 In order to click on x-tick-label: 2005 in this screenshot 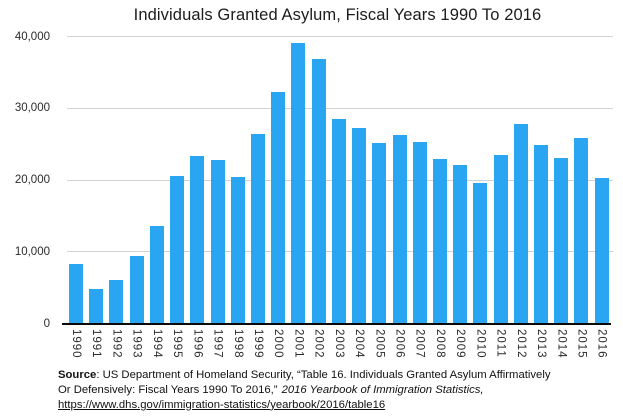, I will do `click(379, 344)`.